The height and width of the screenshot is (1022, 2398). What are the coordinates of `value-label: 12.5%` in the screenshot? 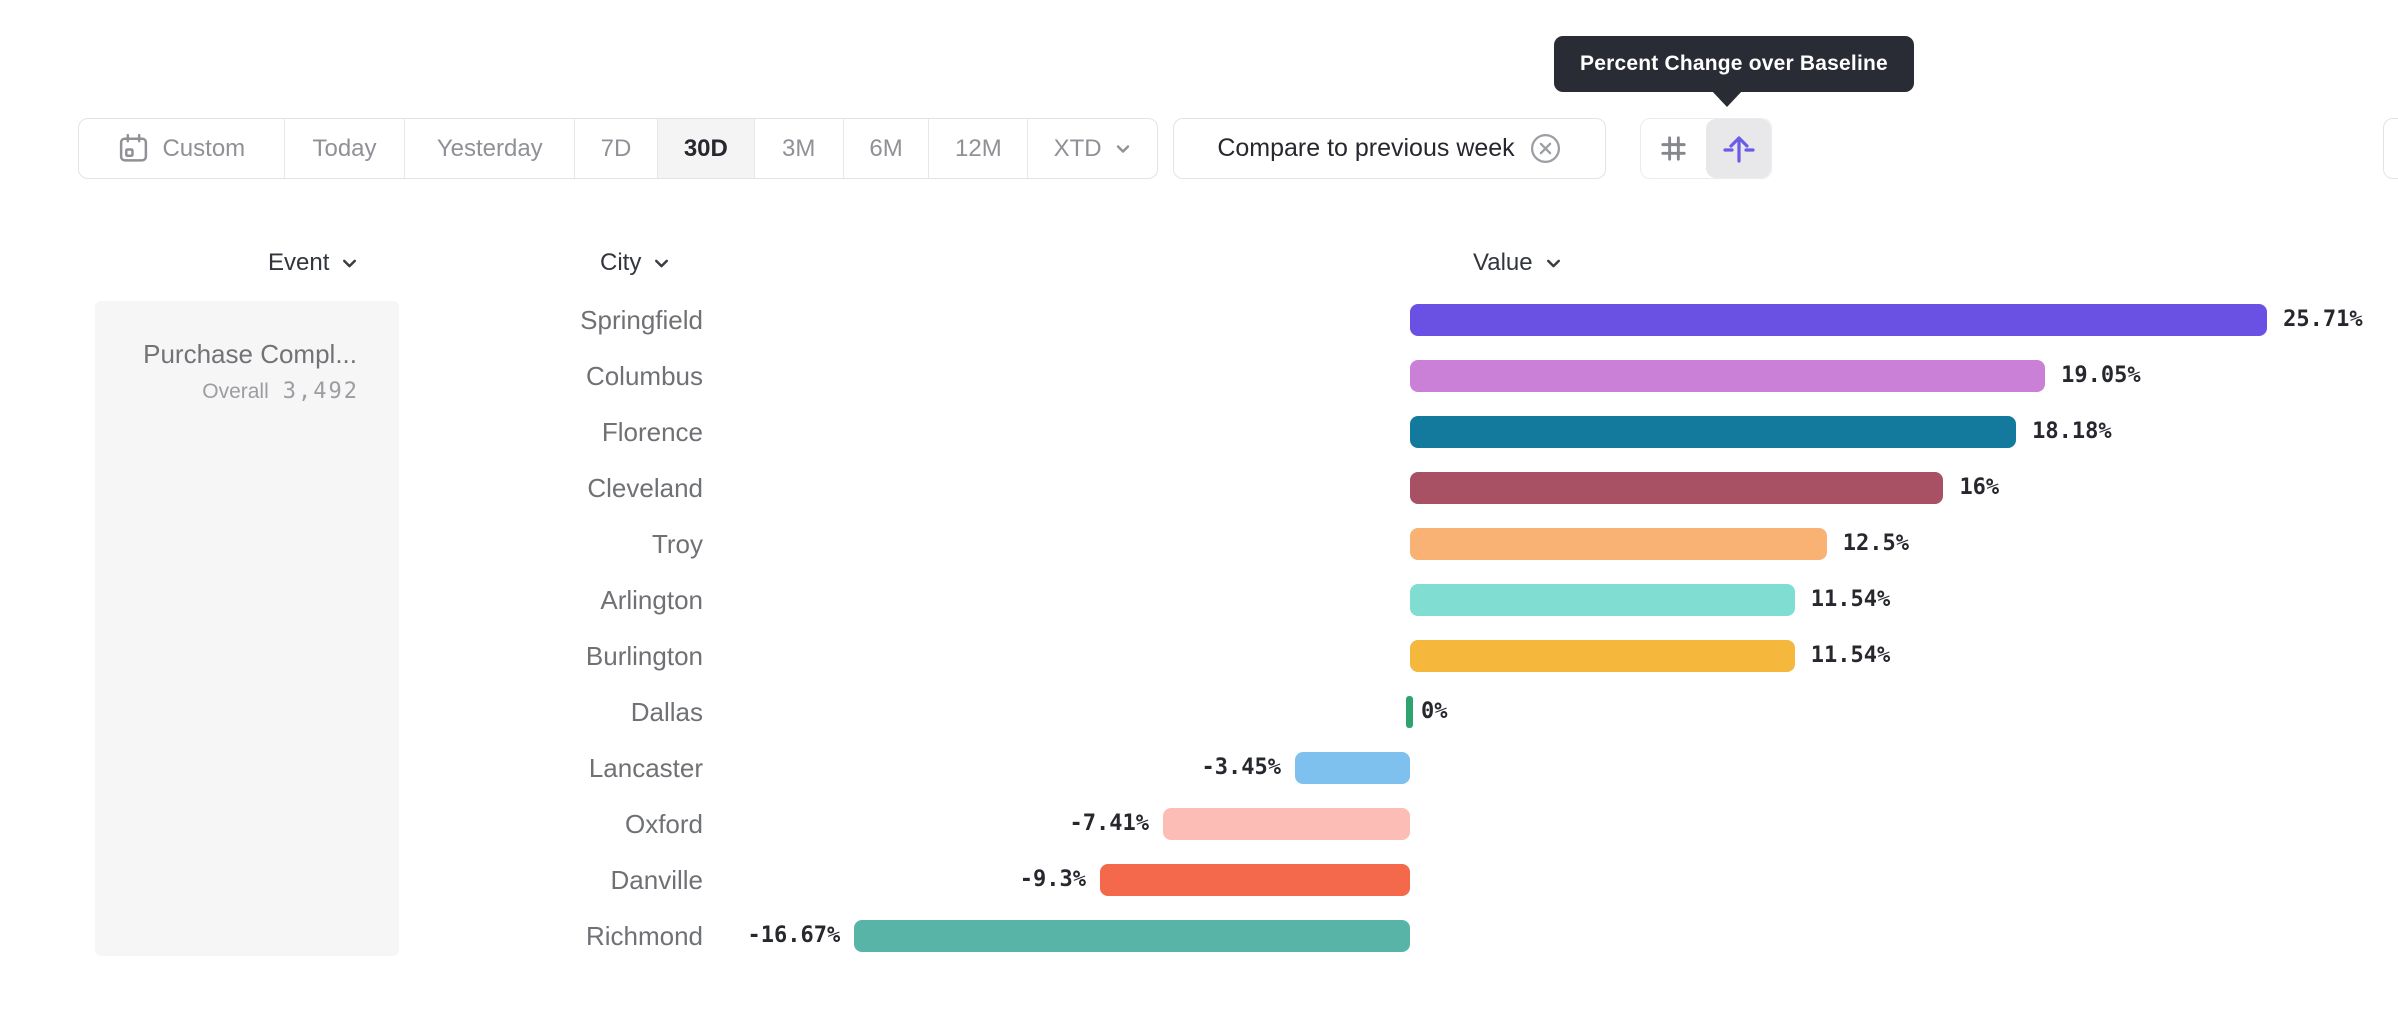 It's located at (1875, 543).